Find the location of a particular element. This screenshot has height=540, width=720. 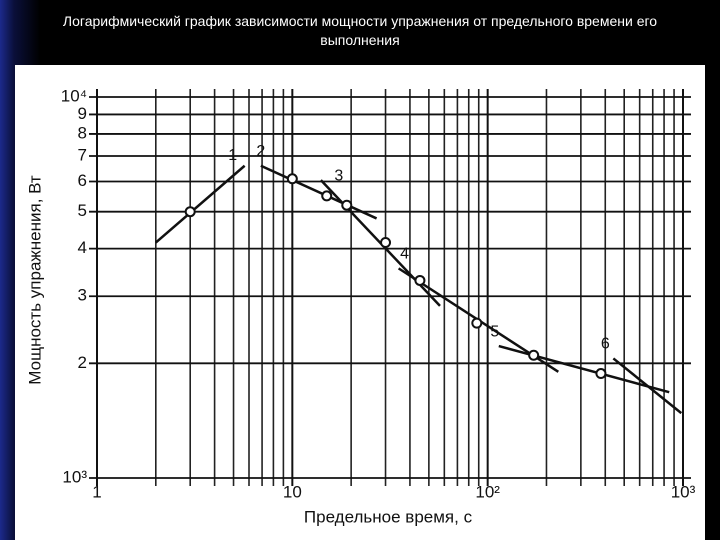

y-tick-label: 3 is located at coordinates (82, 295).